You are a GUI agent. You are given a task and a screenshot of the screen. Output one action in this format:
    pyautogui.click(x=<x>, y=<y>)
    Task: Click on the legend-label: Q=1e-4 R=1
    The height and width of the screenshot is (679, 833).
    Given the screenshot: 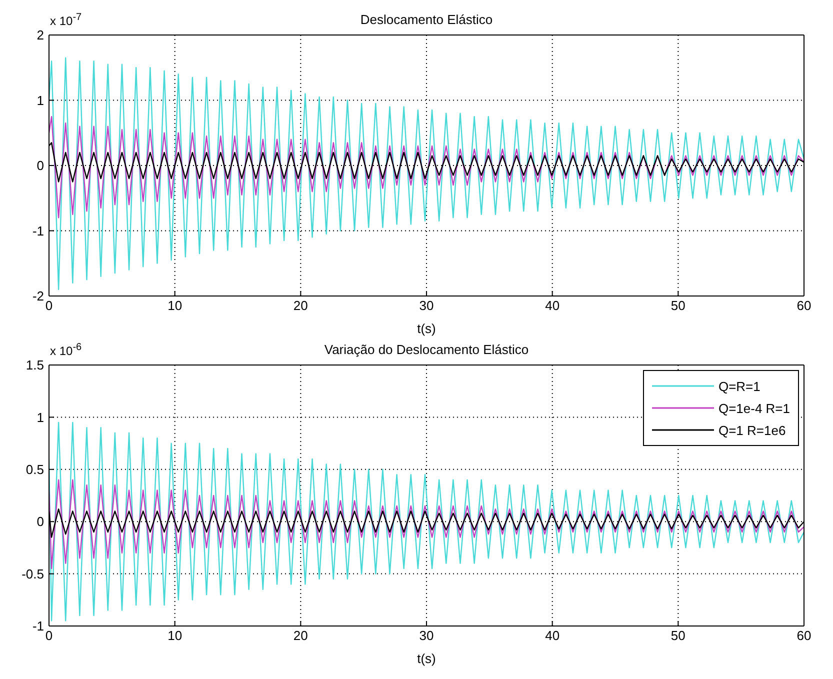 What is the action you would take?
    pyautogui.click(x=754, y=408)
    